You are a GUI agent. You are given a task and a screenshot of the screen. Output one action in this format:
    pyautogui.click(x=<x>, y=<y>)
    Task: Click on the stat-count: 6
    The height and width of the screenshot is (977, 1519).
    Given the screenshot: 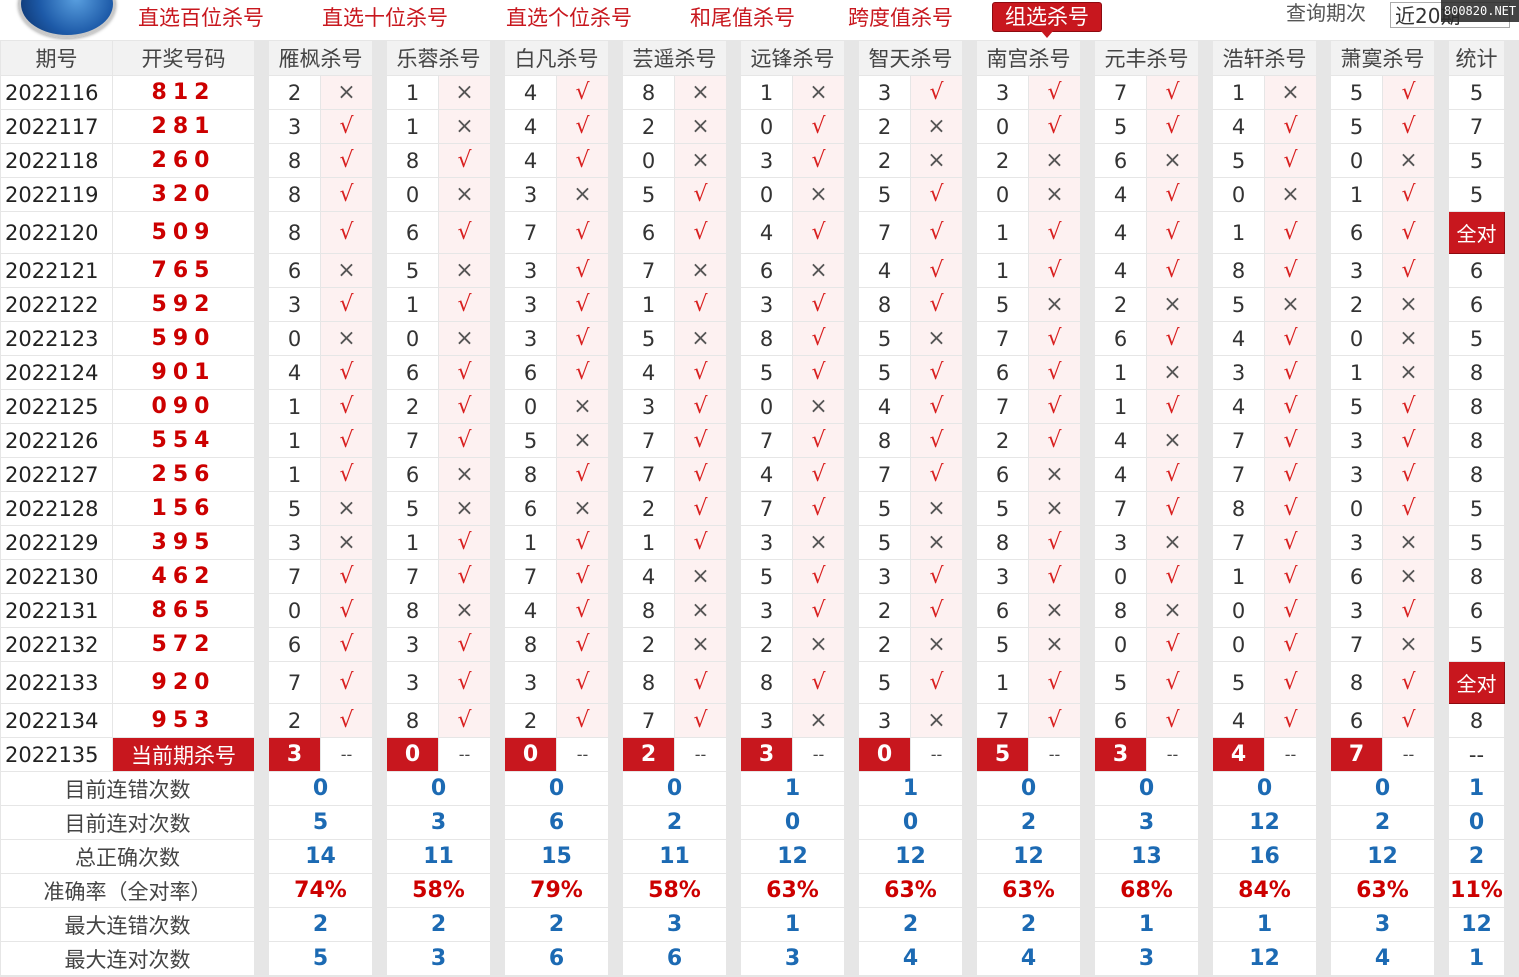 What is the action you would take?
    pyautogui.click(x=1476, y=270)
    